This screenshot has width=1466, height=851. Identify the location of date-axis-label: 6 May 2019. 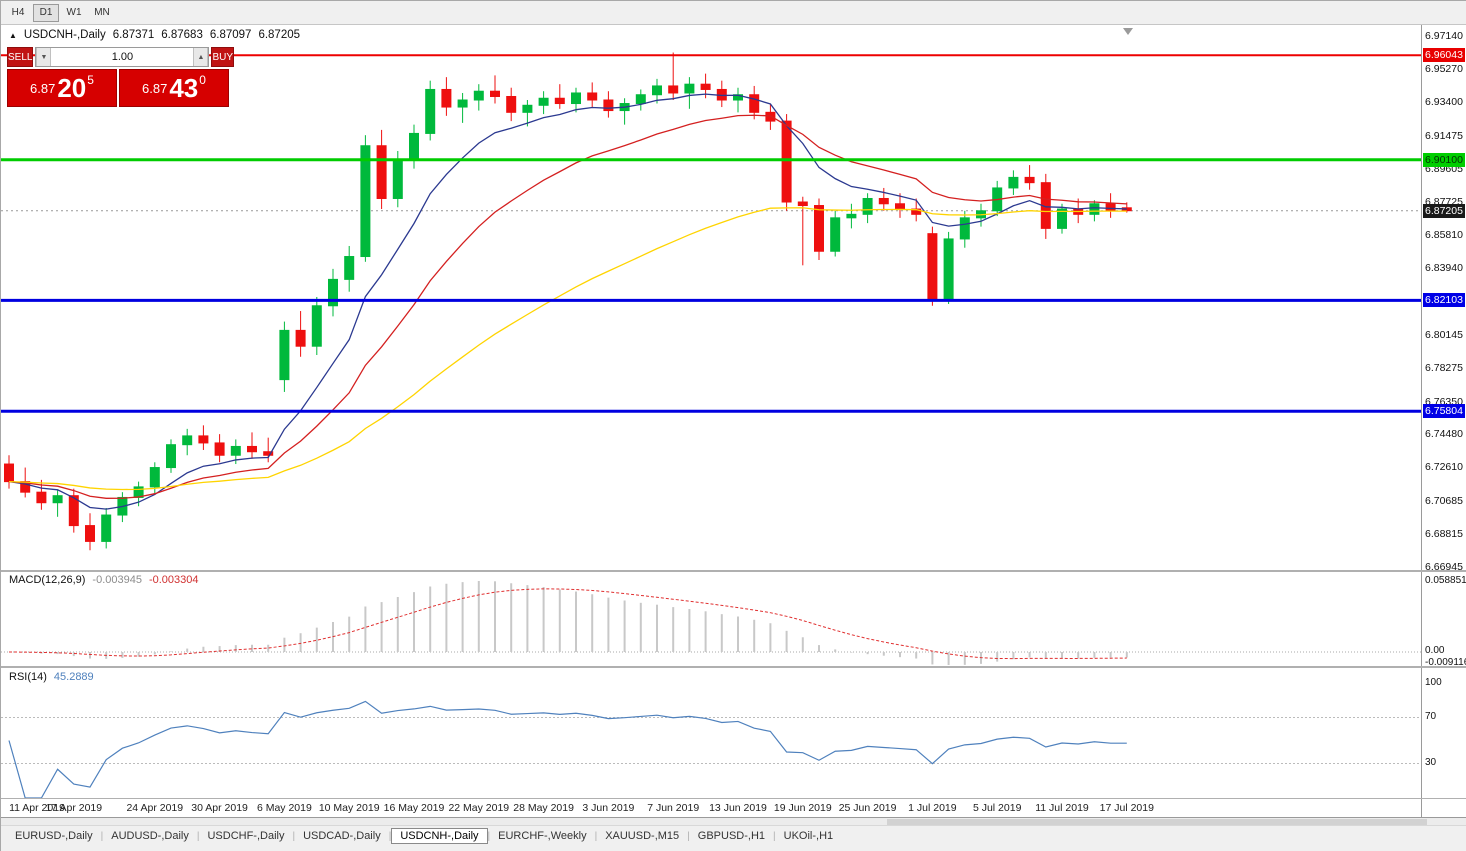
(284, 808).